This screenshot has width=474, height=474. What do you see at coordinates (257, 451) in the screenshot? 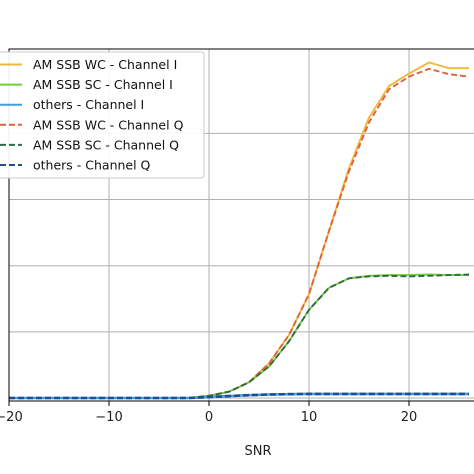
I see `x-axis-label: SNR` at bounding box center [257, 451].